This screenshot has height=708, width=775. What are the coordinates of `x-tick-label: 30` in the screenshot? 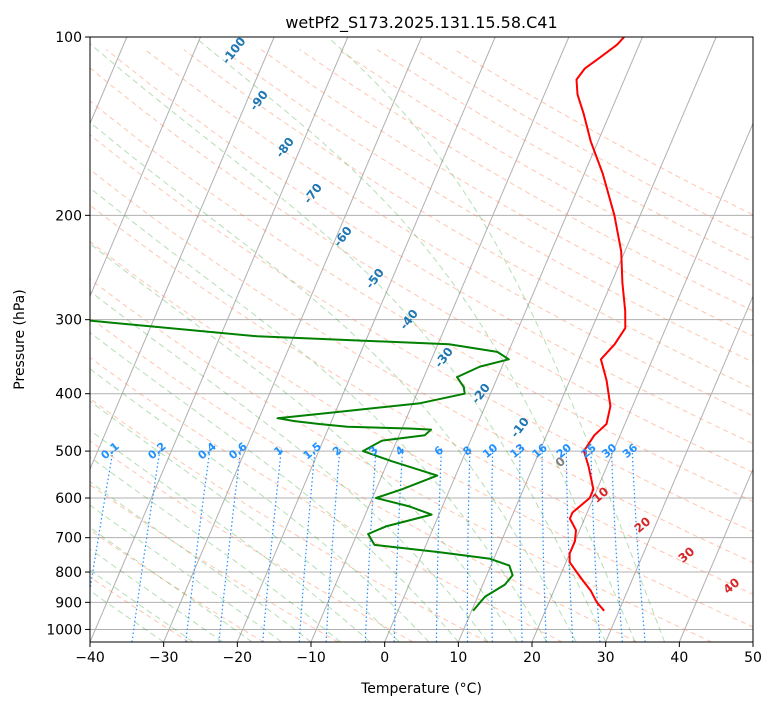 It's located at (606, 658).